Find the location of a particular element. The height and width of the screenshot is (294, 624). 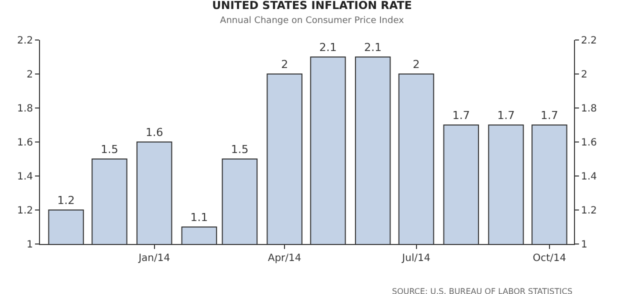

source-note: SOURCE: U.S. BUREAU OF LABOR STATISTICS is located at coordinates (482, 290).